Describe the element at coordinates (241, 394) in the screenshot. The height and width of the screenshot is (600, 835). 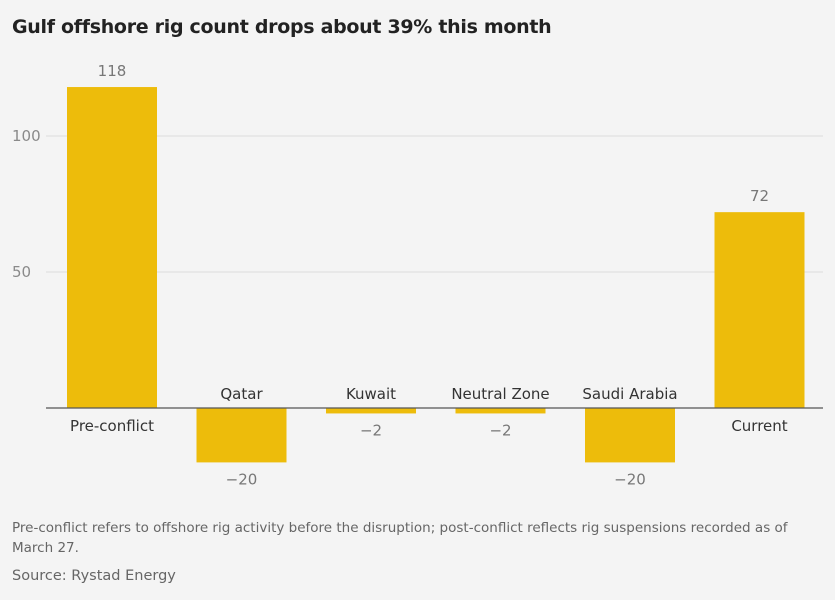
I see `category-label: Qatar` at that location.